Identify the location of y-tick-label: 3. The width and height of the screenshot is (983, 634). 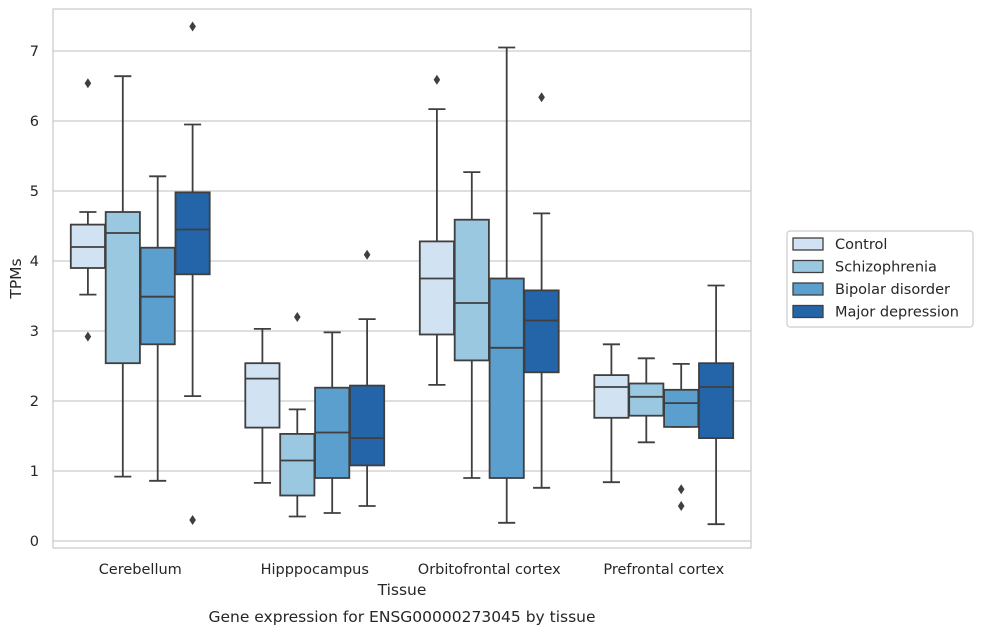
(34, 332).